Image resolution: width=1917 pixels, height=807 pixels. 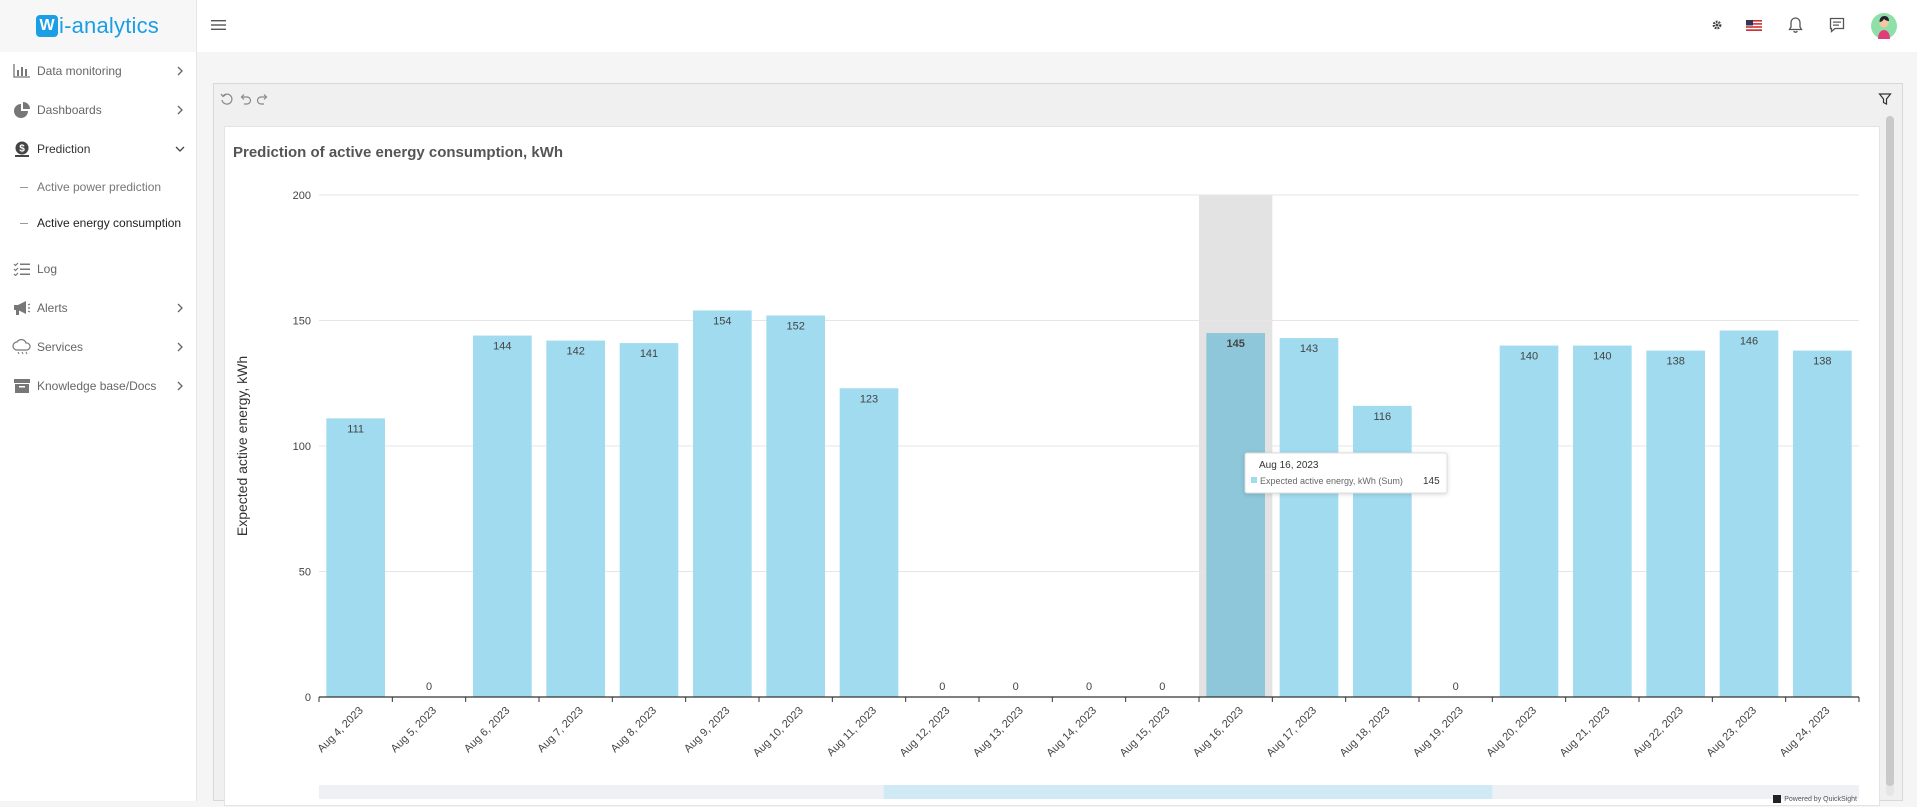 I want to click on data-label: 143, so click(x=1309, y=349).